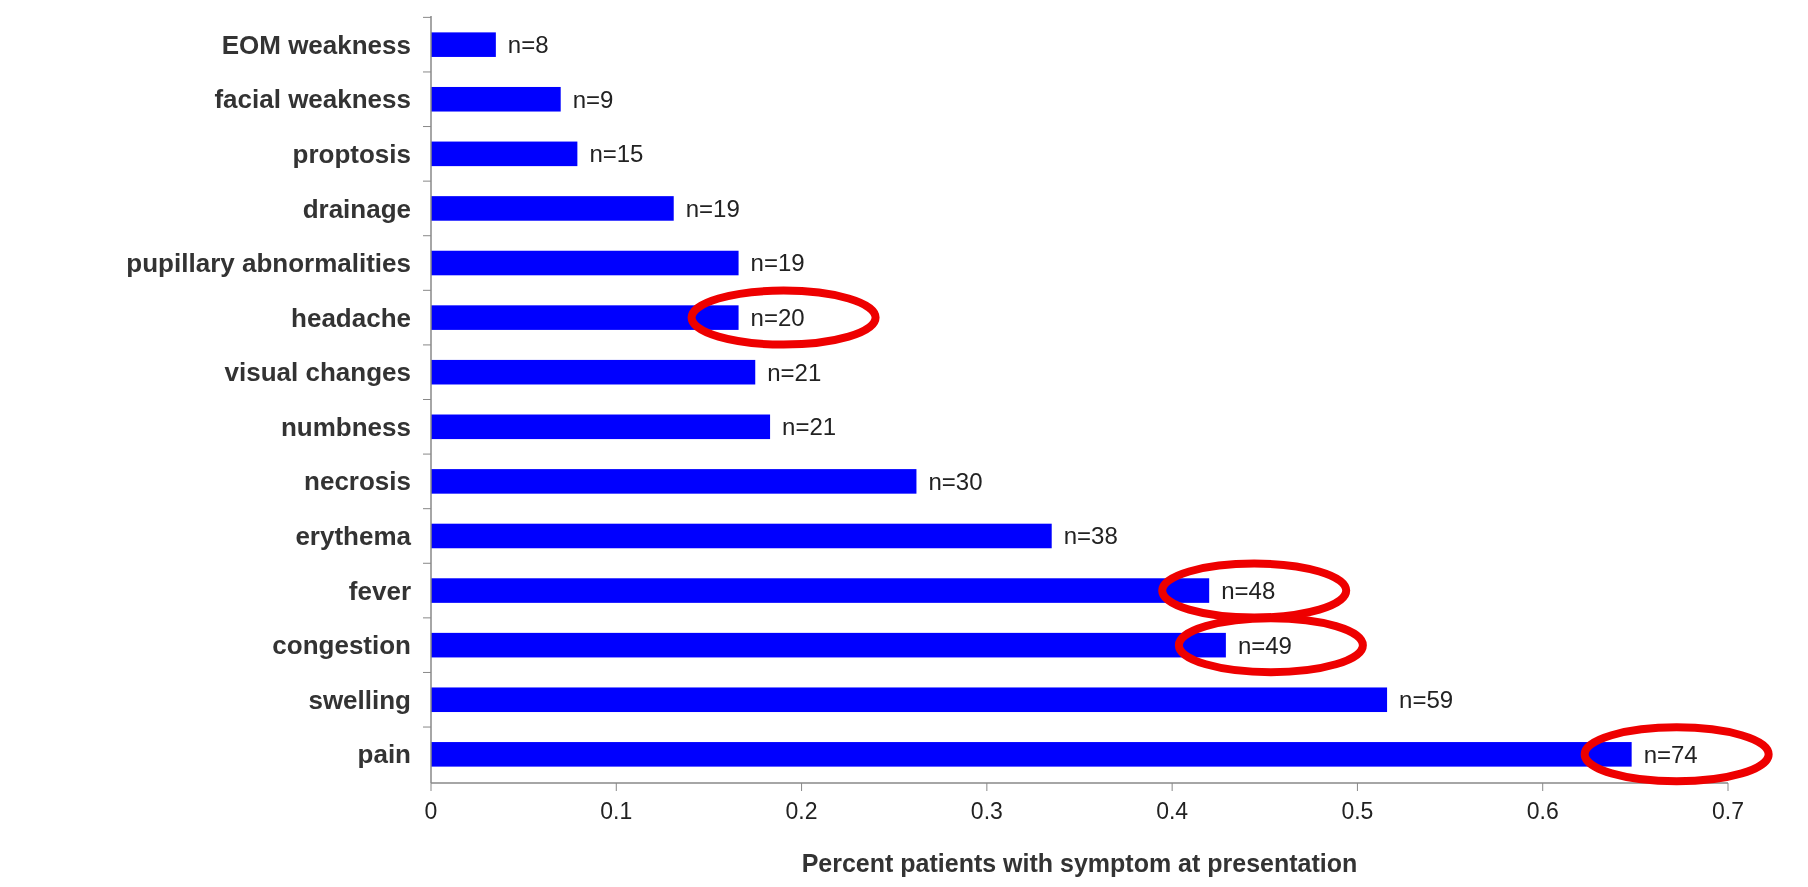  Describe the element at coordinates (1426, 700) in the screenshot. I see `annotation: n=59` at that location.